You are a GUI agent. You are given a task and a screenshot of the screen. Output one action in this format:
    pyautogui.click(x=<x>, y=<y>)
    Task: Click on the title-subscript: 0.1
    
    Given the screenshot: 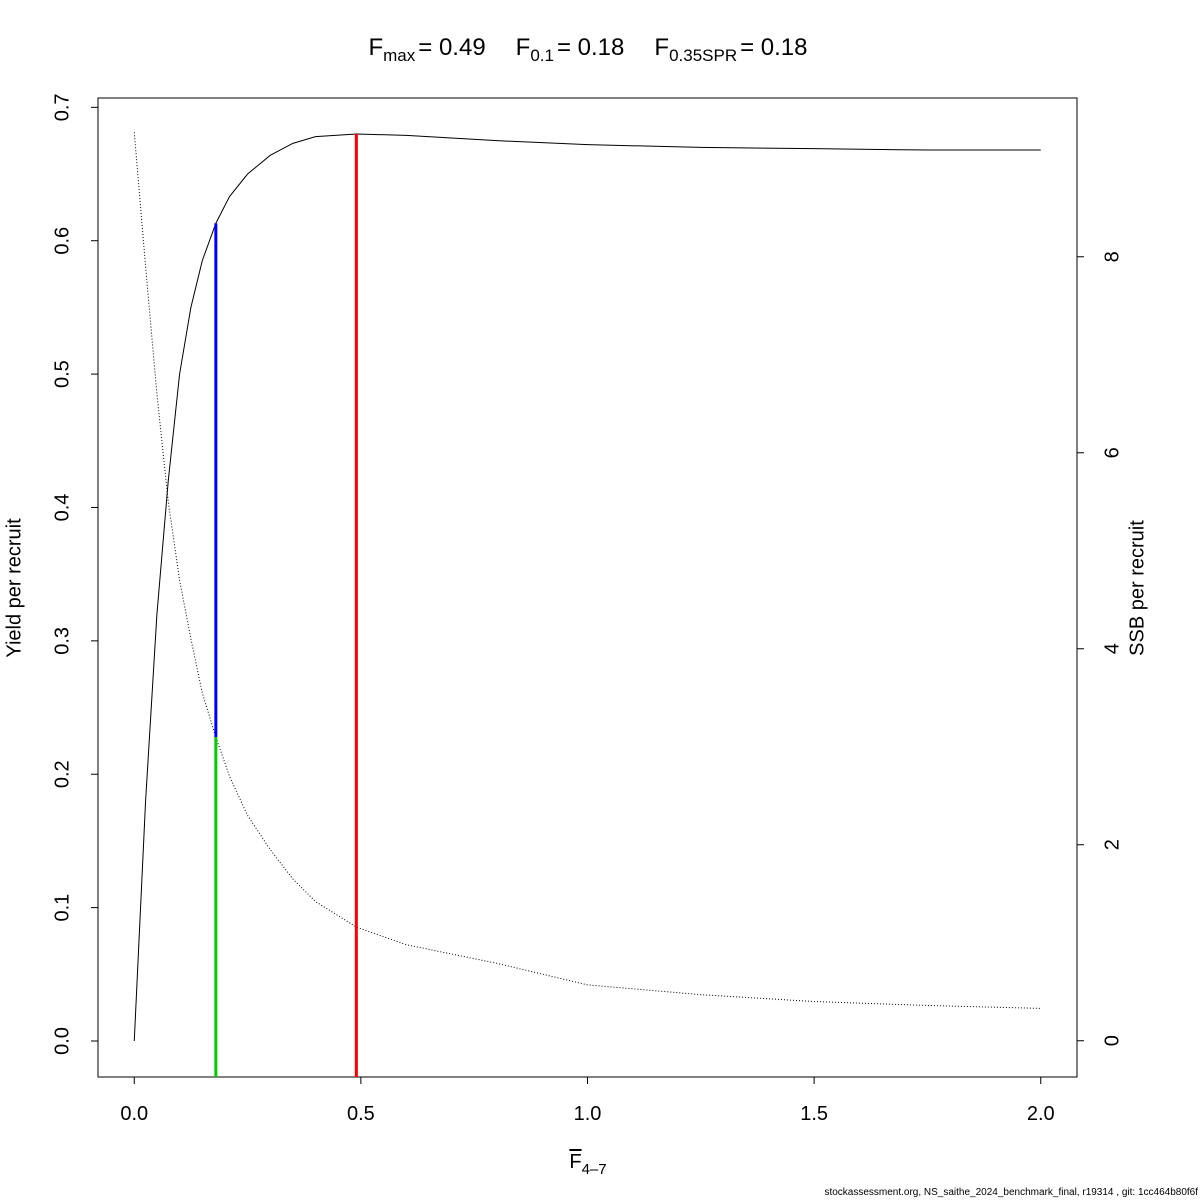 What is the action you would take?
    pyautogui.click(x=542, y=55)
    